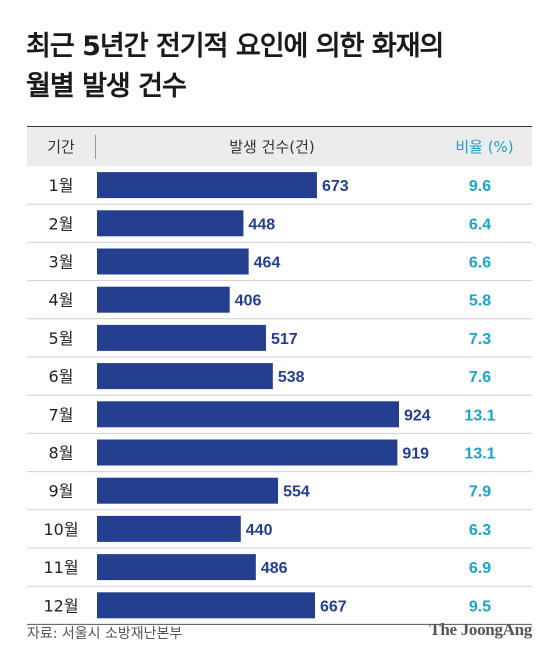 The image size is (560, 667). Describe the element at coordinates (333, 606) in the screenshot. I see `value-label: 667` at that location.